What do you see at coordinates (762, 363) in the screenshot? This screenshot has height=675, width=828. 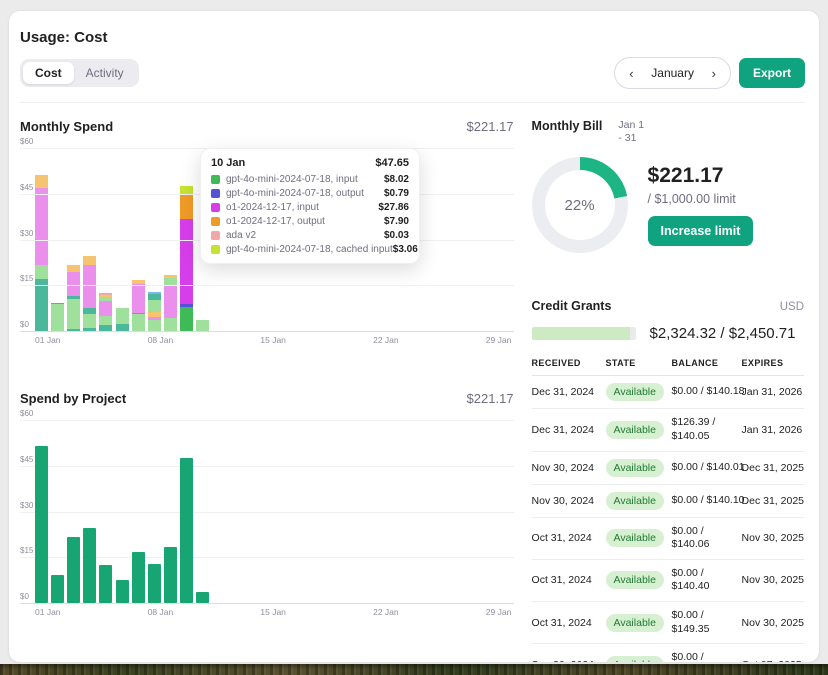 I see `table-column-header: EXPIRES` at bounding box center [762, 363].